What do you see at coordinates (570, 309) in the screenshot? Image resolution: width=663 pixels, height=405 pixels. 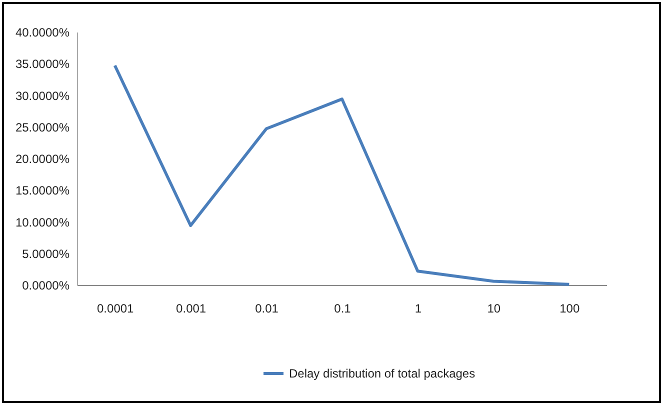 I see `x-tick-label: 100` at bounding box center [570, 309].